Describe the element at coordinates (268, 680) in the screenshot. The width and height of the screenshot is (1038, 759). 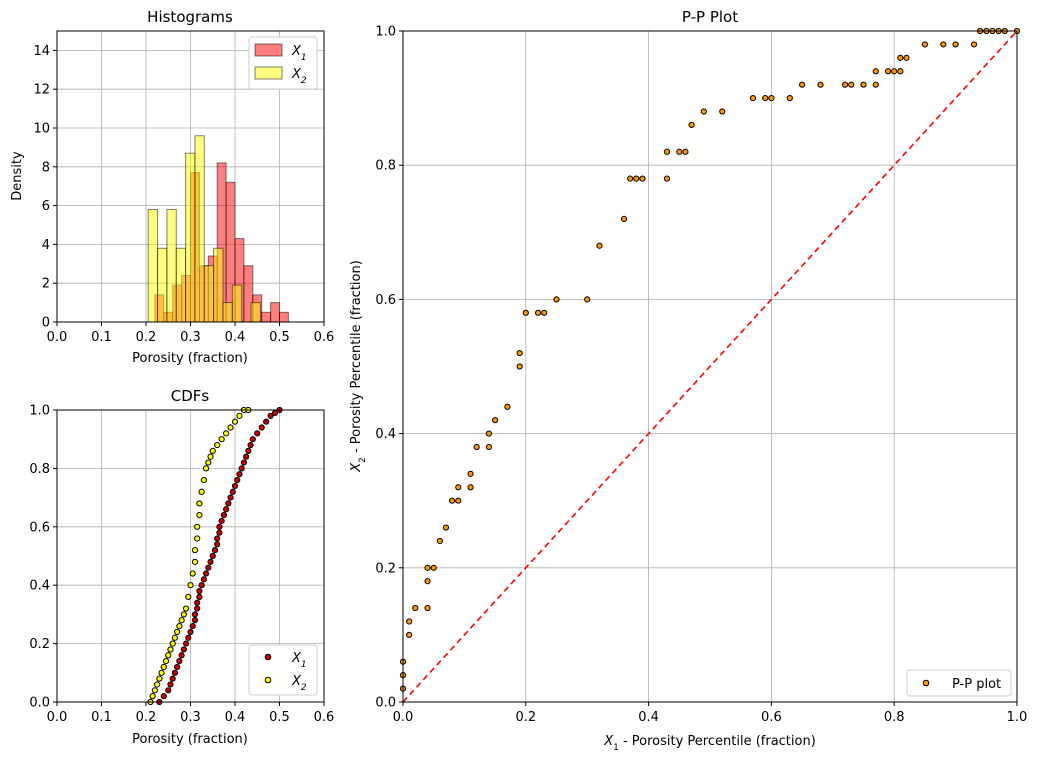
I see `cdf-legend-marker-x2` at that location.